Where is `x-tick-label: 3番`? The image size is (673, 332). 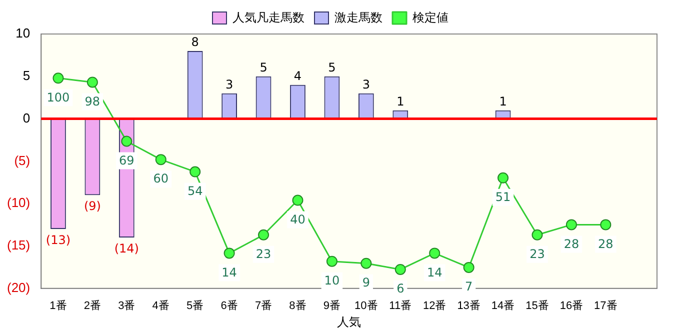 x-tick-label: 3番 is located at coordinates (127, 305).